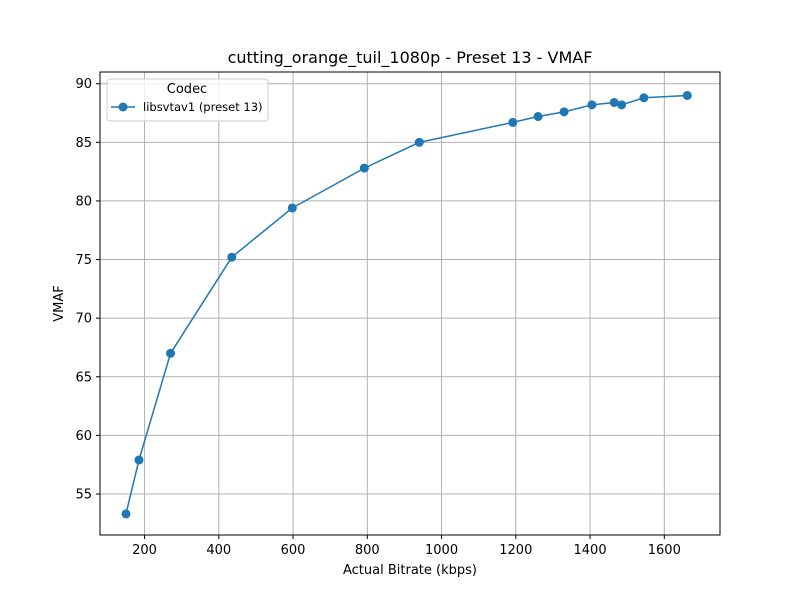  I want to click on x-tick-label: 600, so click(293, 550).